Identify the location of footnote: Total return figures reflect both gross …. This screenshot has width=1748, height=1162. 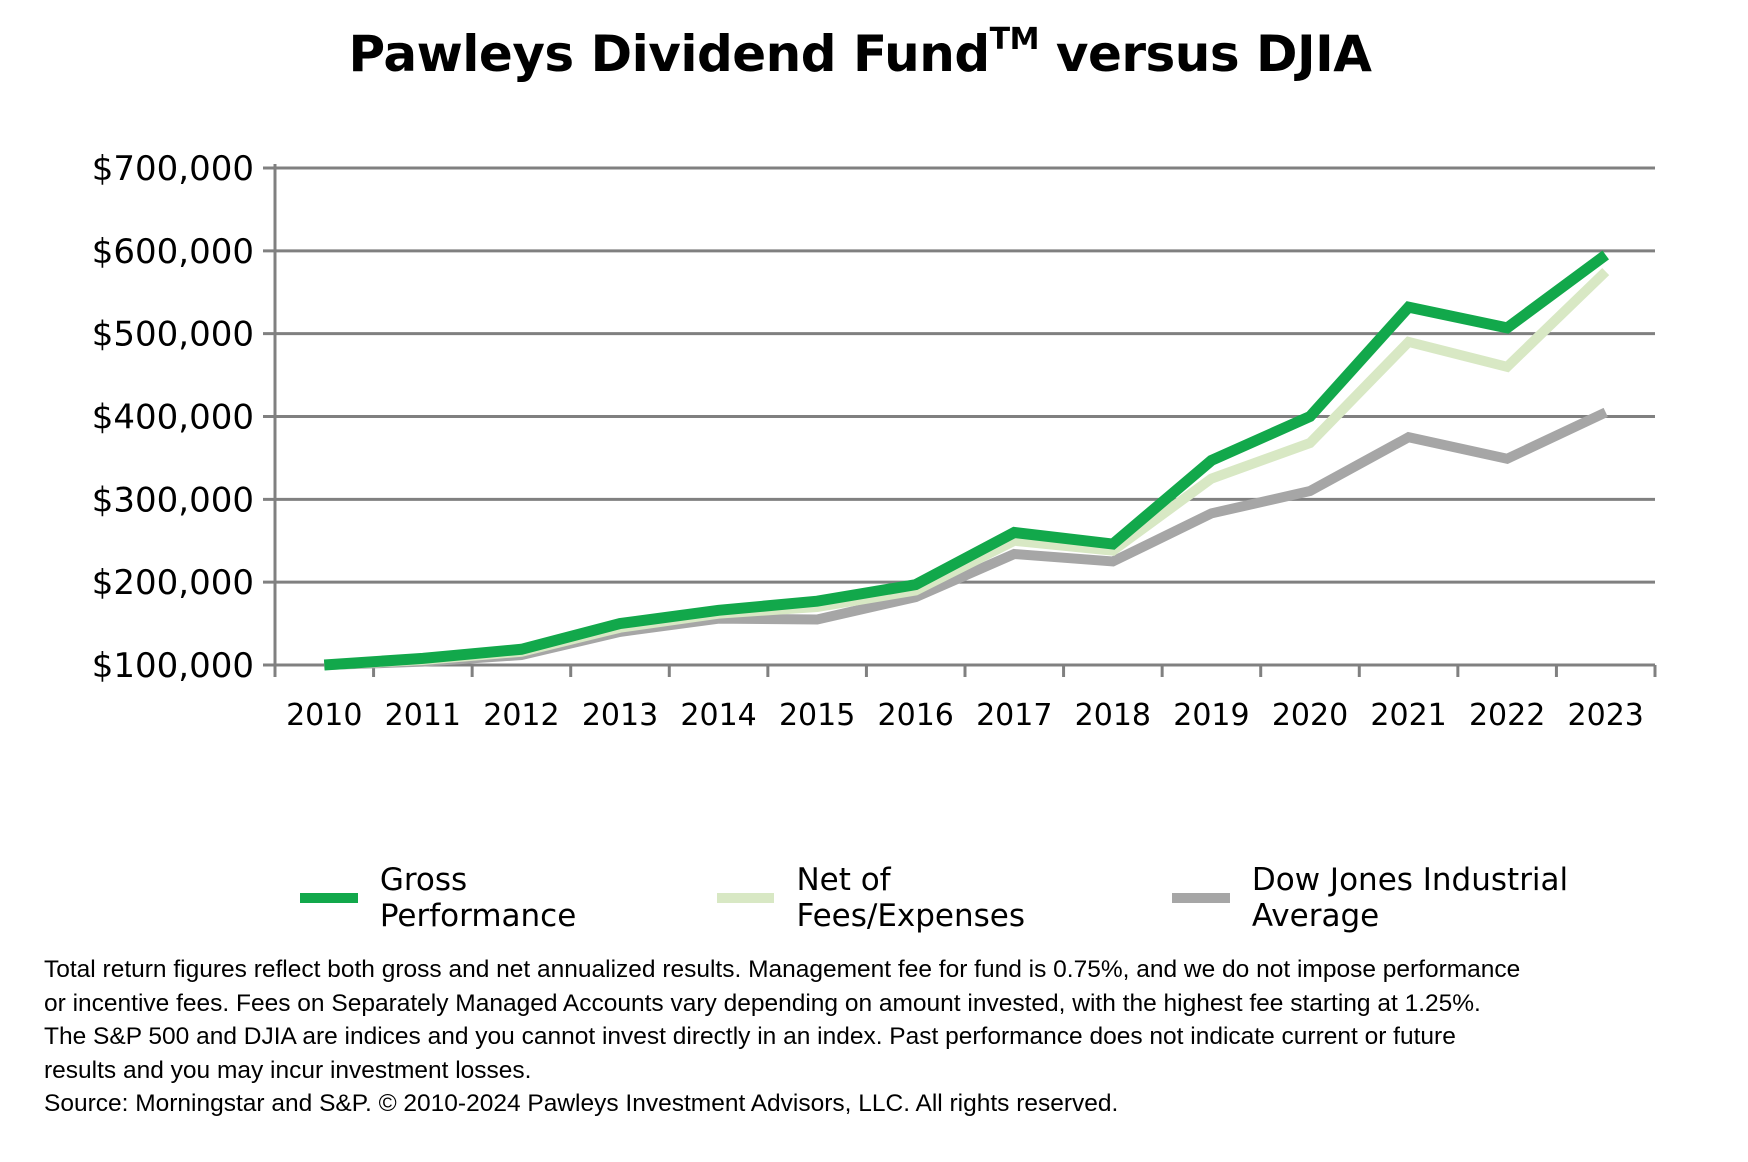
(894, 1037).